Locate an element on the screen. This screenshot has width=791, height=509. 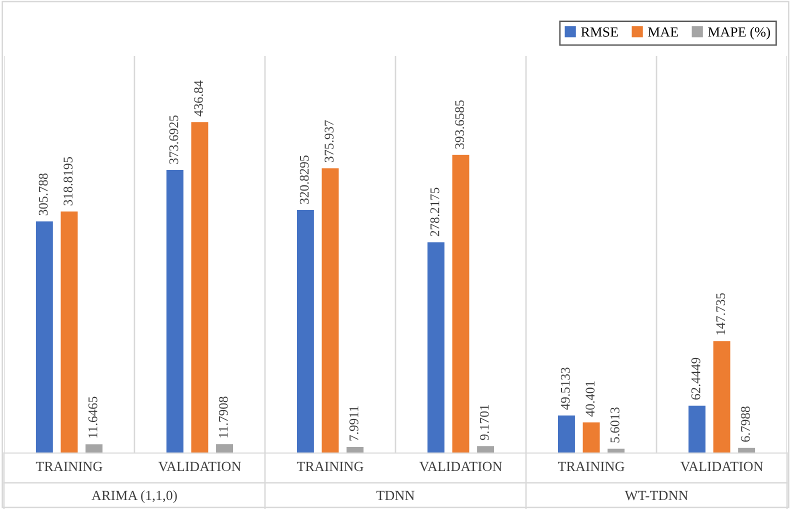
text: WT-TDNN is located at coordinates (656, 495).